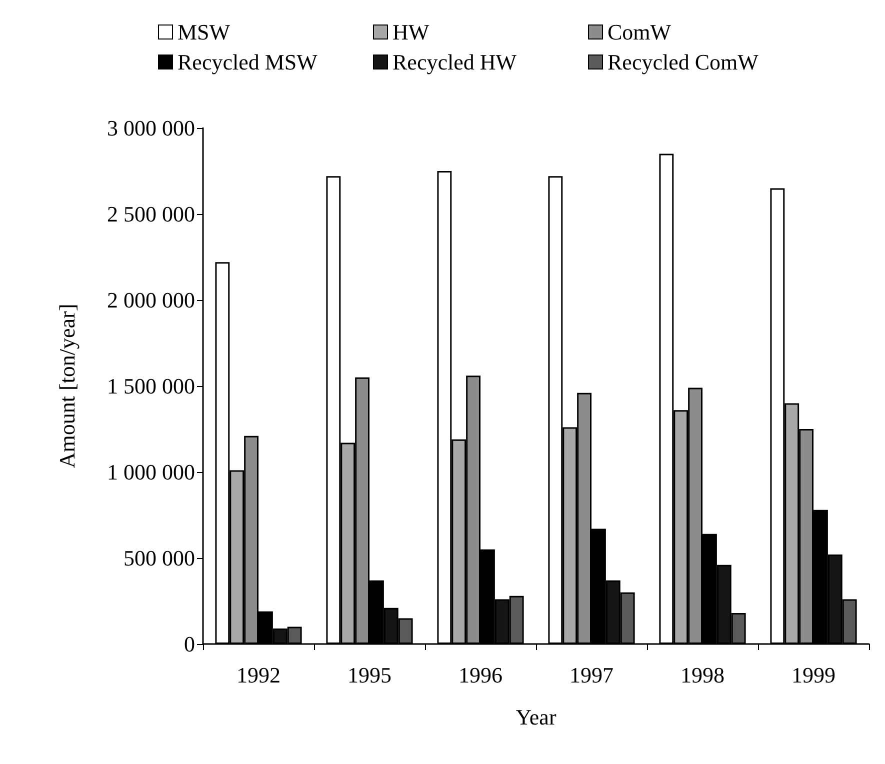  Describe the element at coordinates (480, 675) in the screenshot. I see `x-tick-label: 1996` at that location.